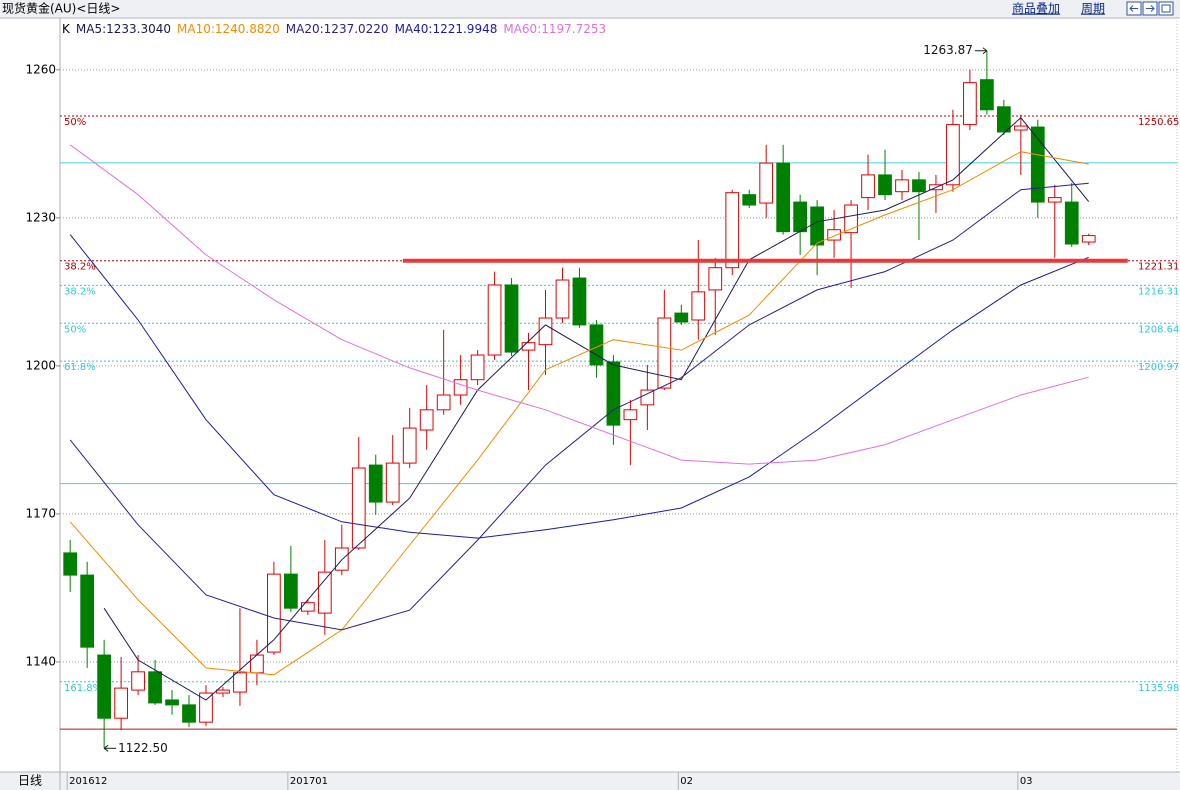 This screenshot has height=790, width=1180. Describe the element at coordinates (446, 29) in the screenshot. I see `legend-entry: MA40:1221.9948` at that location.